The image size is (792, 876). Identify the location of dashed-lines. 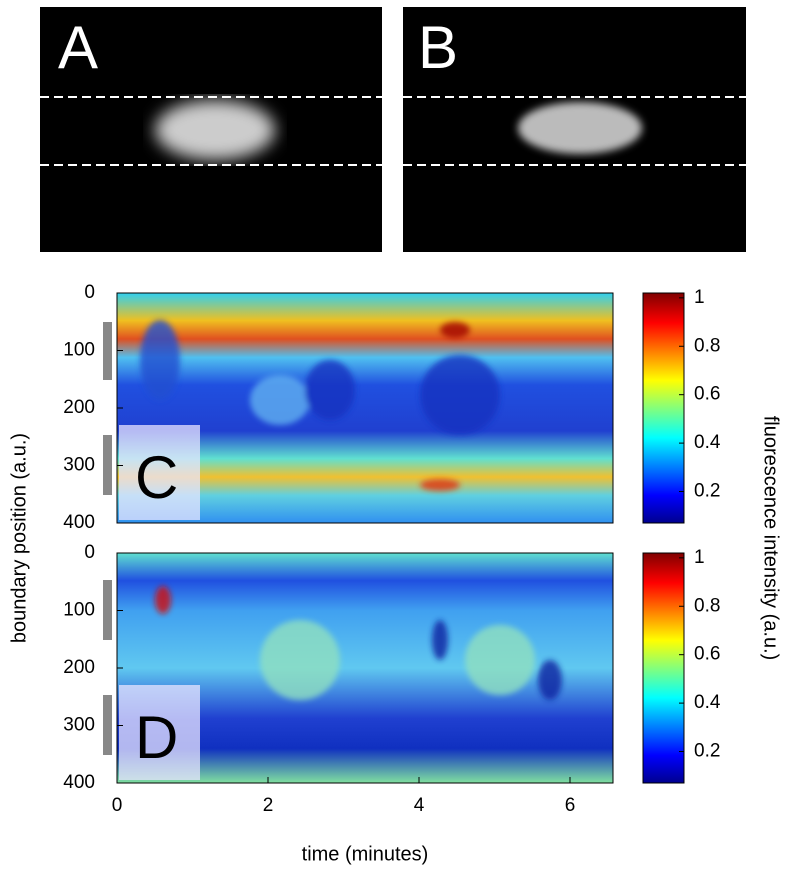
(393, 131).